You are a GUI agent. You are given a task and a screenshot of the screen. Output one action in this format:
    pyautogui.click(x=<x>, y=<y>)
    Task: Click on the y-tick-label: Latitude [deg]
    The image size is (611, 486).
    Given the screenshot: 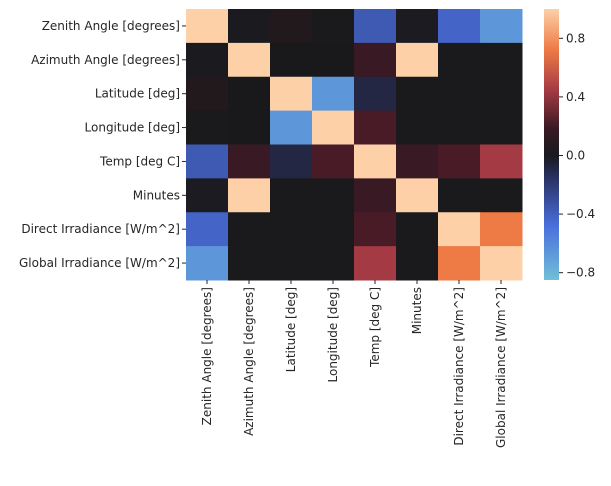 What is the action you would take?
    pyautogui.click(x=137, y=94)
    